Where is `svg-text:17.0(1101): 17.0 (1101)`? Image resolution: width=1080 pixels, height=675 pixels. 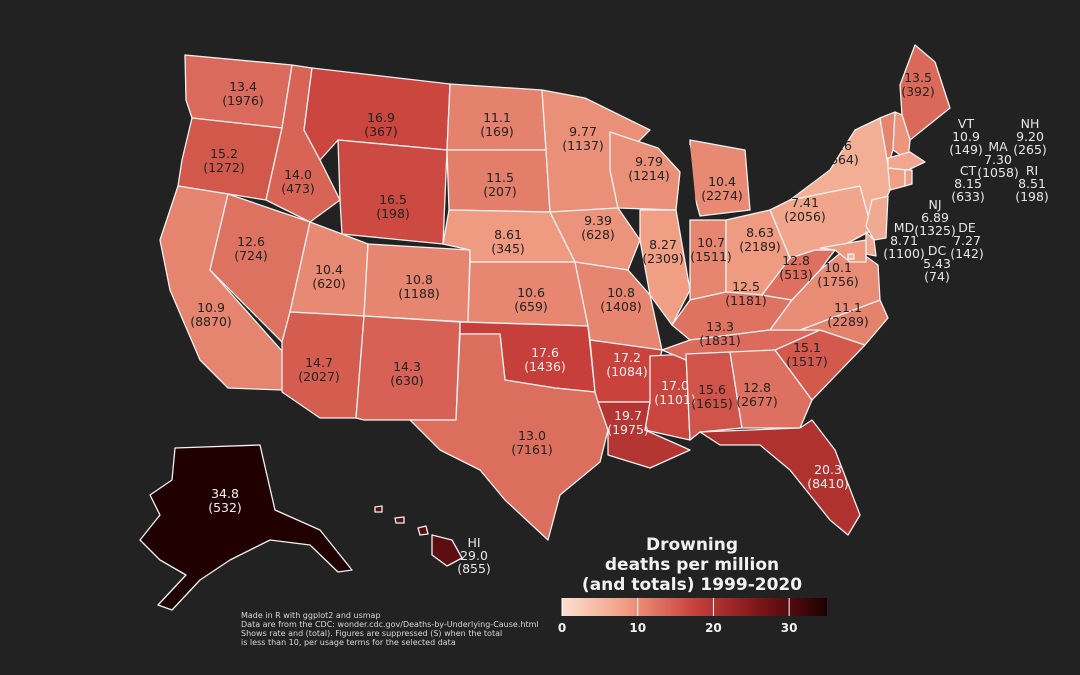 svg-text:17.0(1101): 17.0 (1101) is located at coordinates (675, 392).